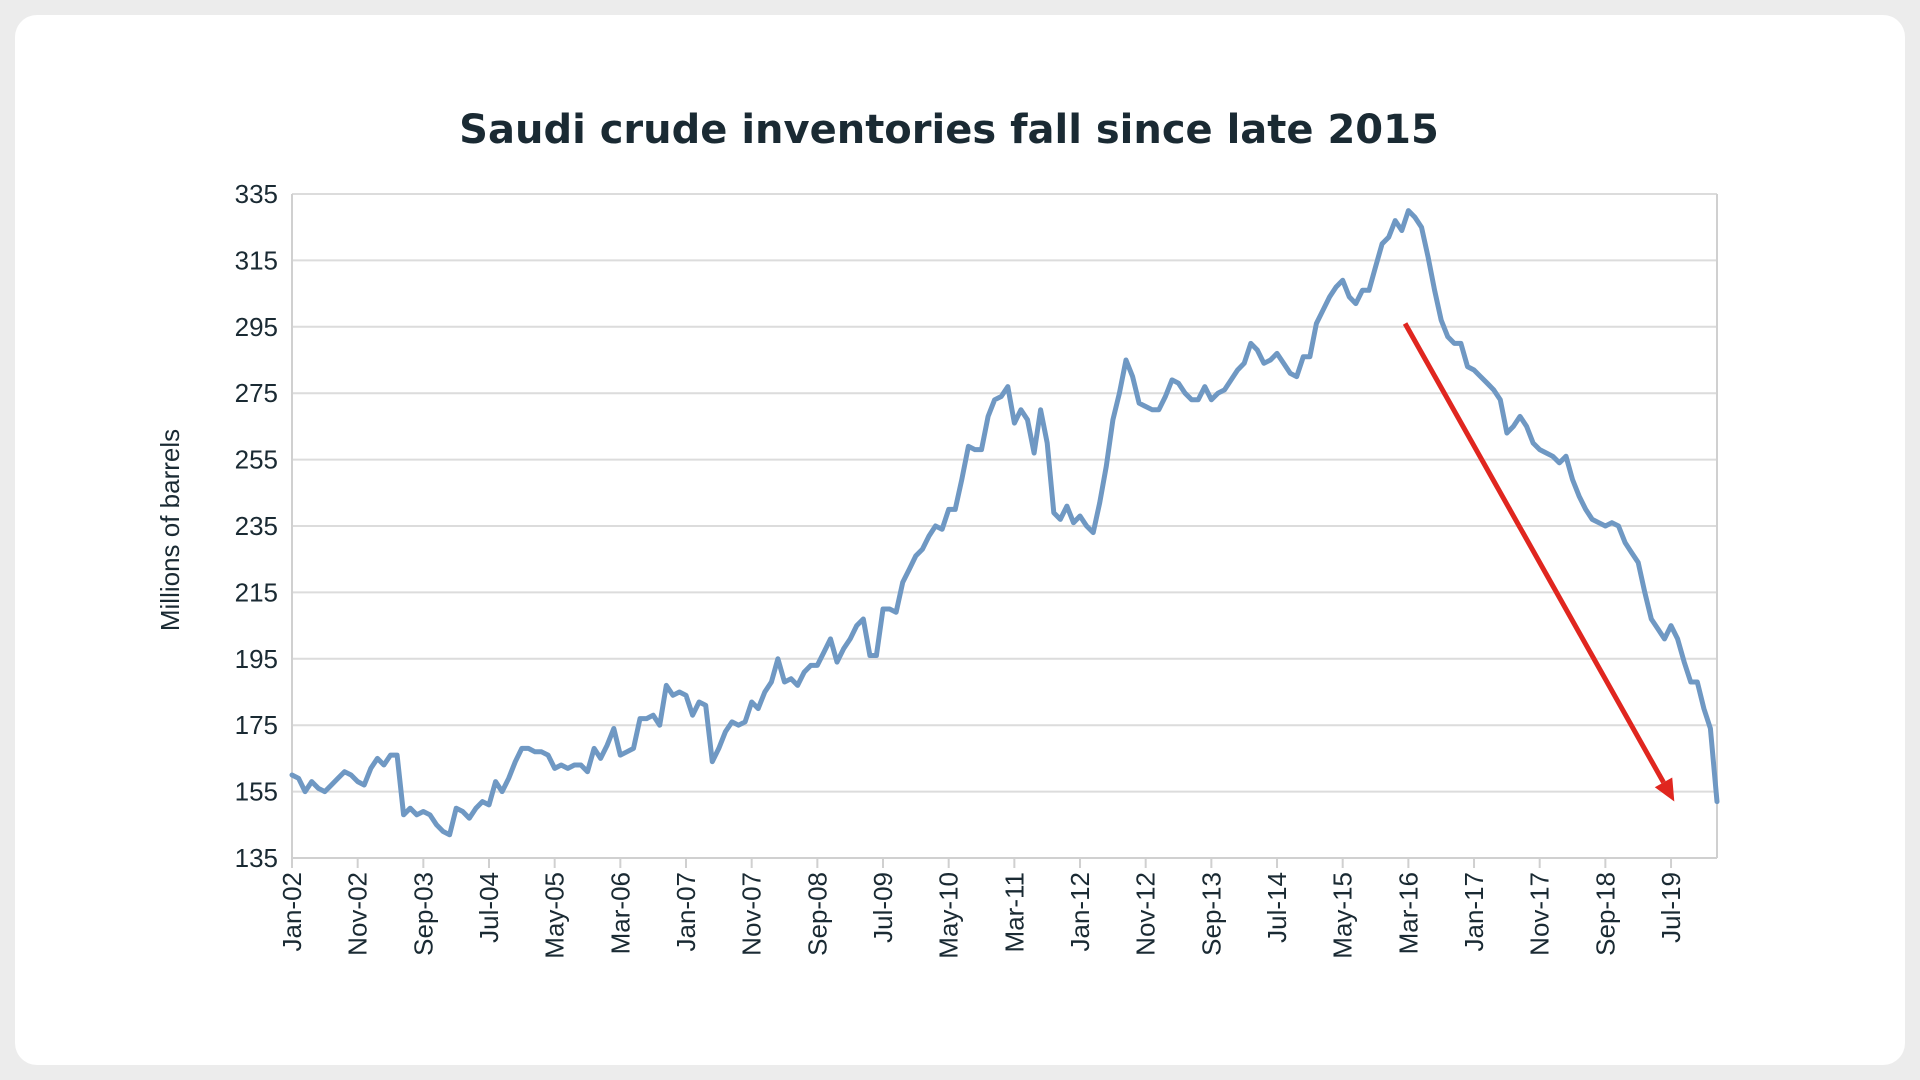  What do you see at coordinates (256, 194) in the screenshot?
I see `y-tick-label: 335` at bounding box center [256, 194].